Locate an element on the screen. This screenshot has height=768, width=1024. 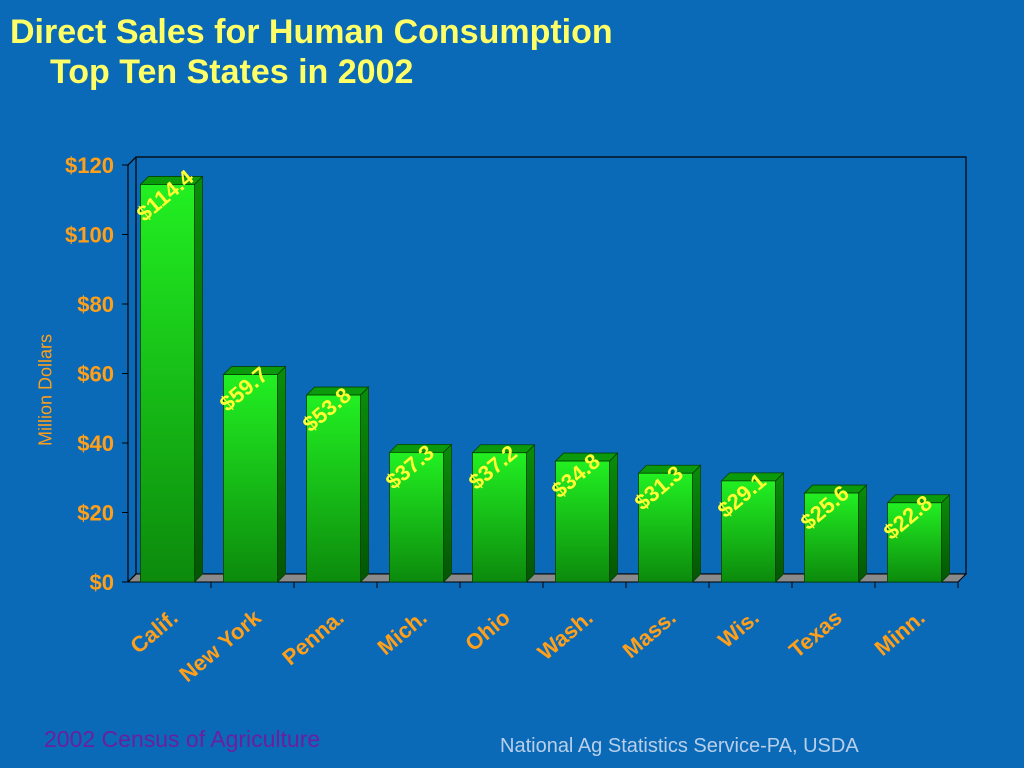
y-tick-label: $0 is located at coordinates (102, 582).